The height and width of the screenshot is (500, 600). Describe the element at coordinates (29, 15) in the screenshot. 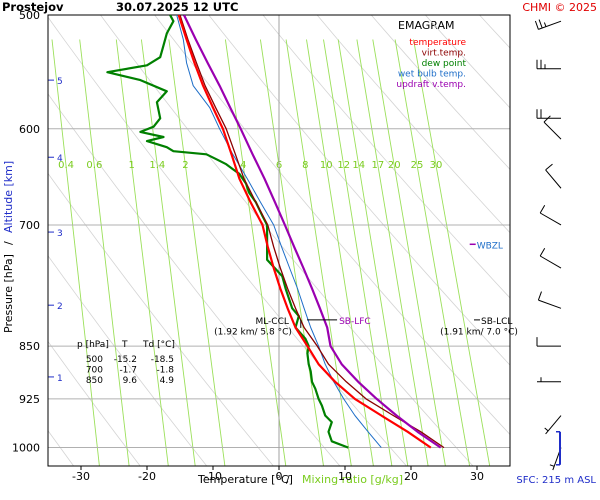

I see `pressure-tick-label: 500` at that location.